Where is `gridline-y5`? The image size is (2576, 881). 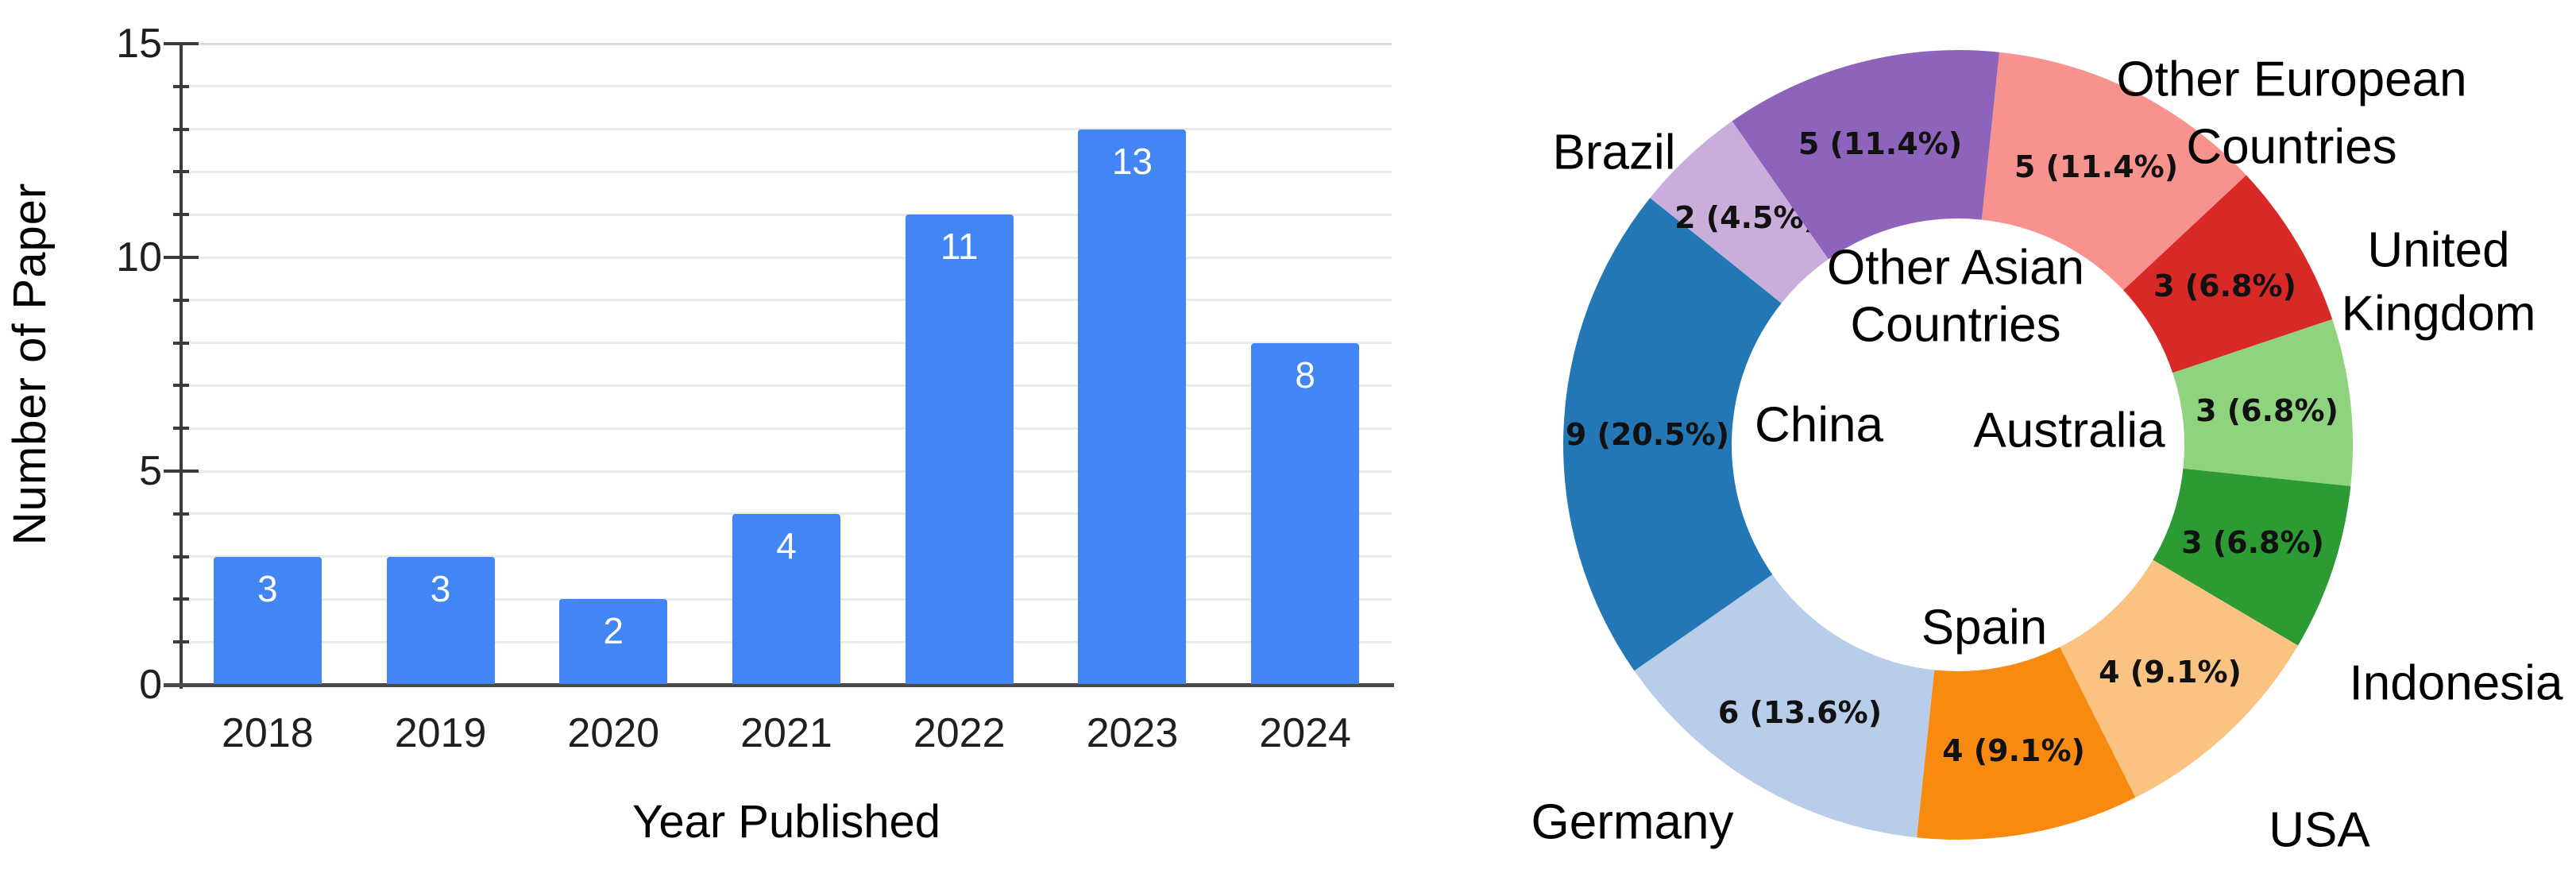
gridline-y5 is located at coordinates (786, 471).